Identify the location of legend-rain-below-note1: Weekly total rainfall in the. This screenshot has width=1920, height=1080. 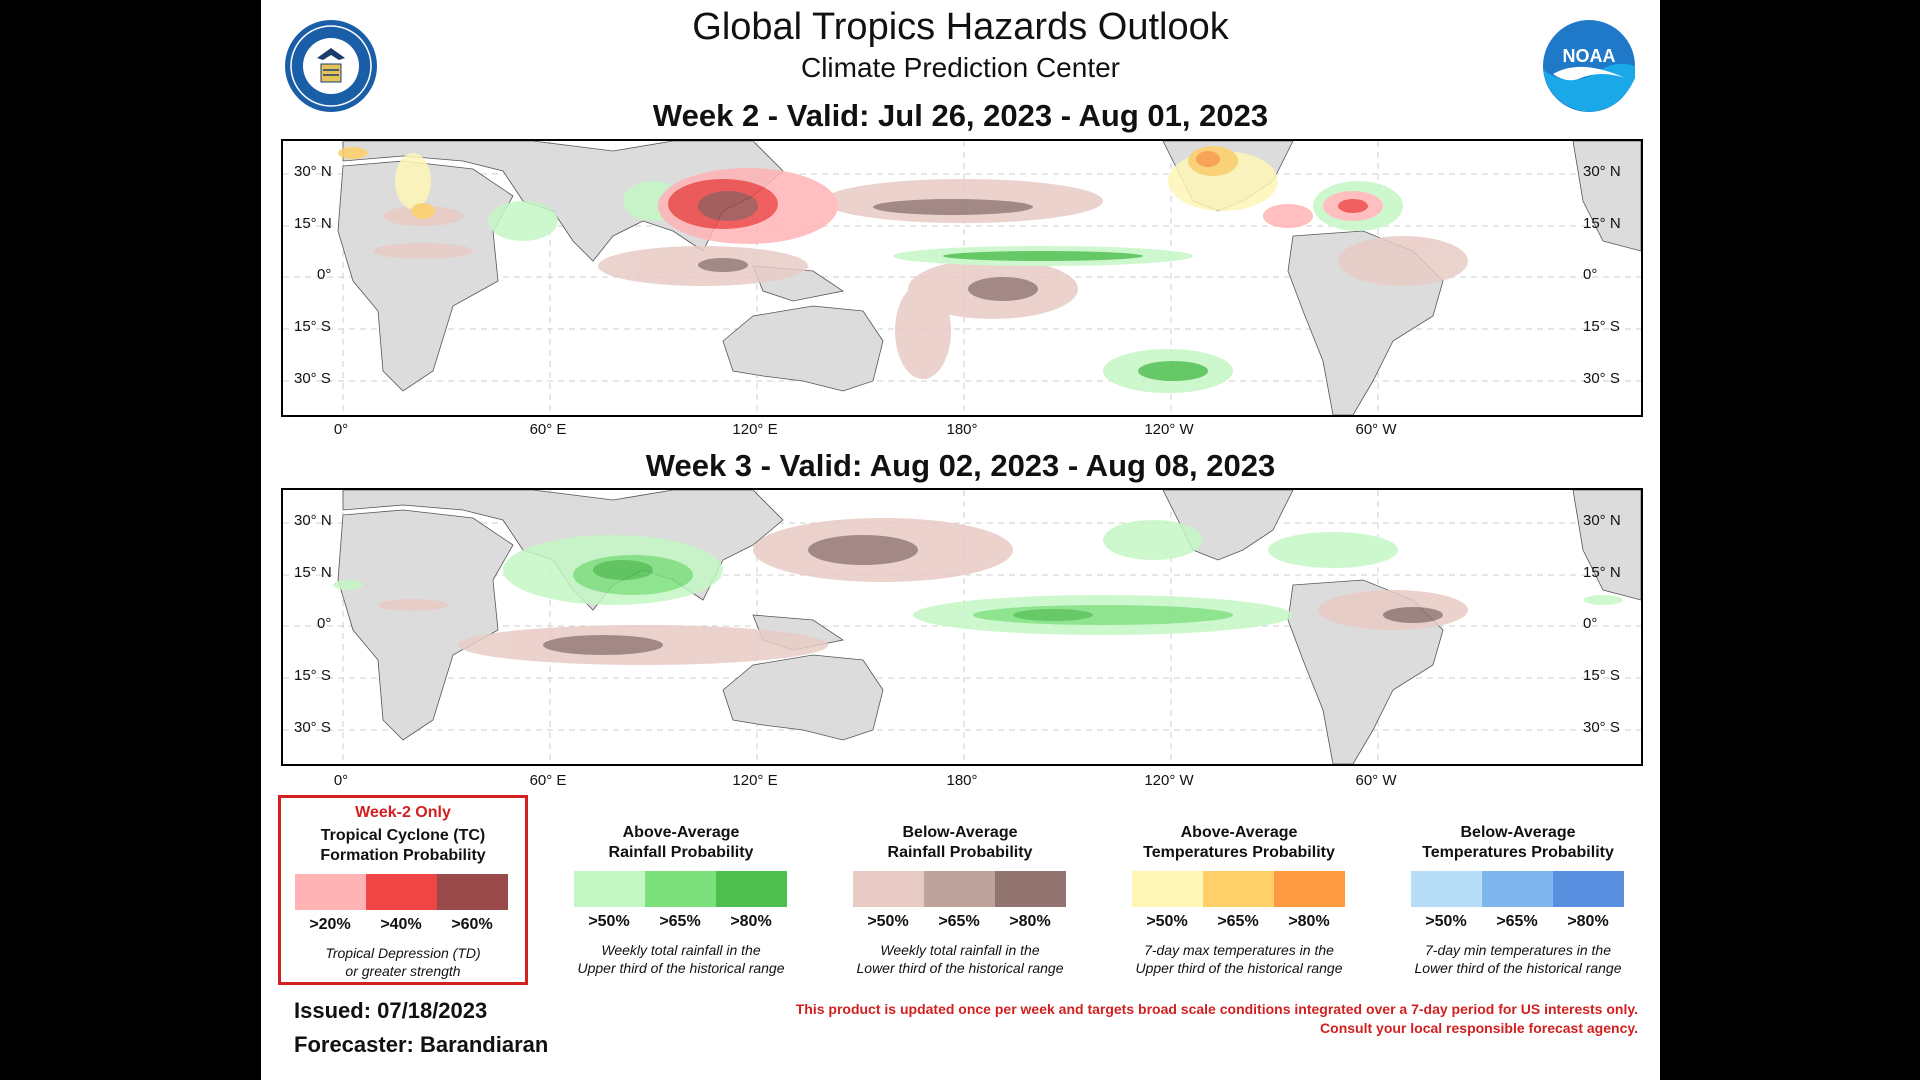
(960, 950).